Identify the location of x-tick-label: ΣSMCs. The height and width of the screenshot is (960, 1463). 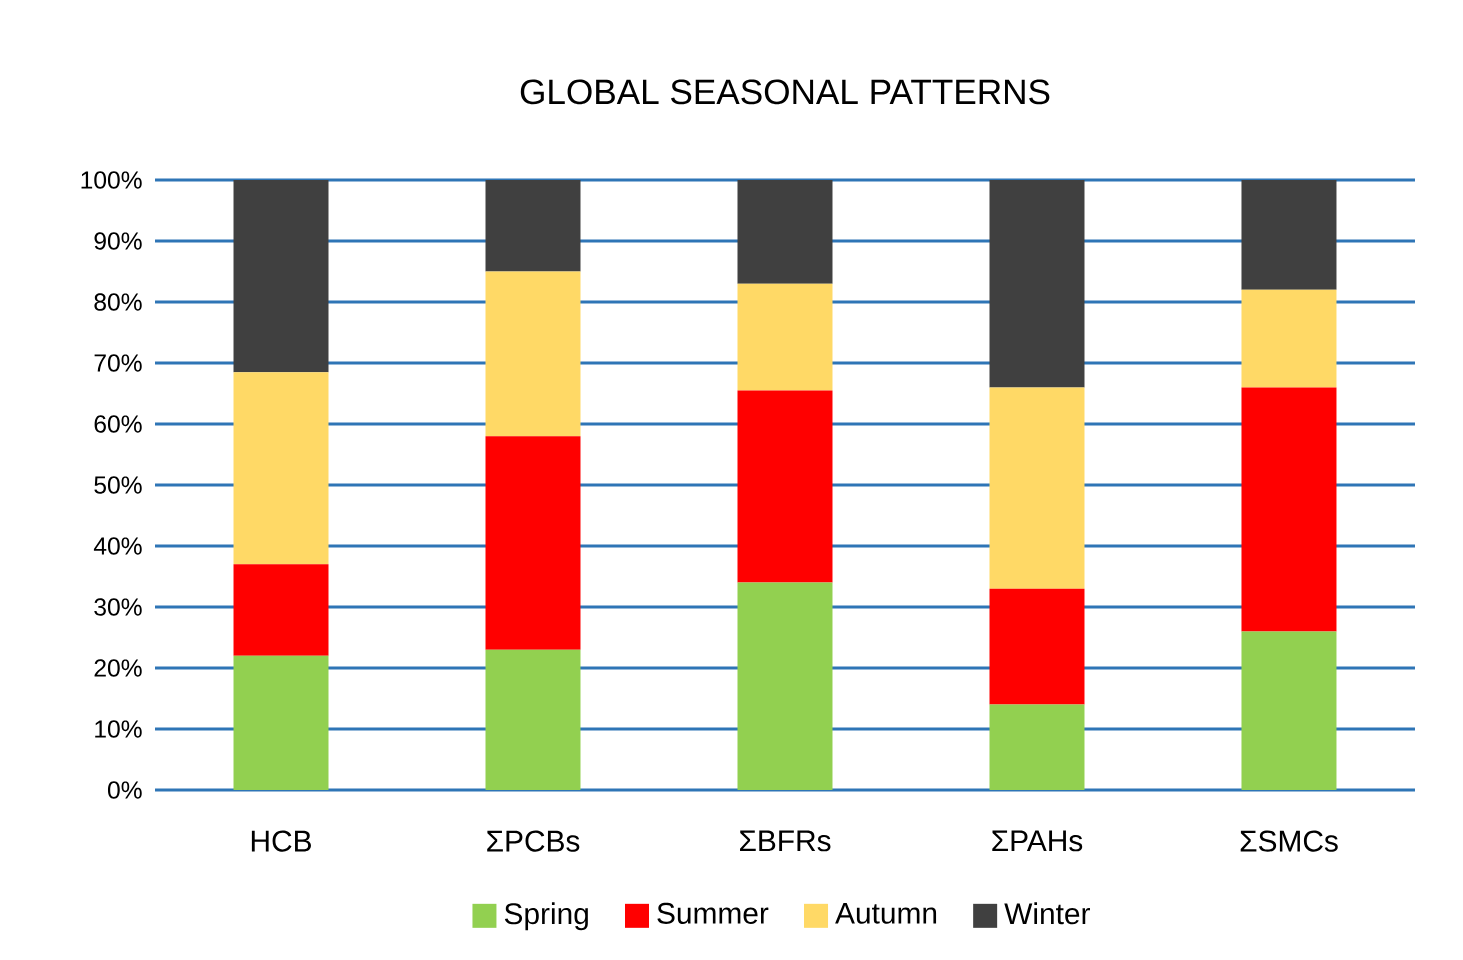
(1289, 841).